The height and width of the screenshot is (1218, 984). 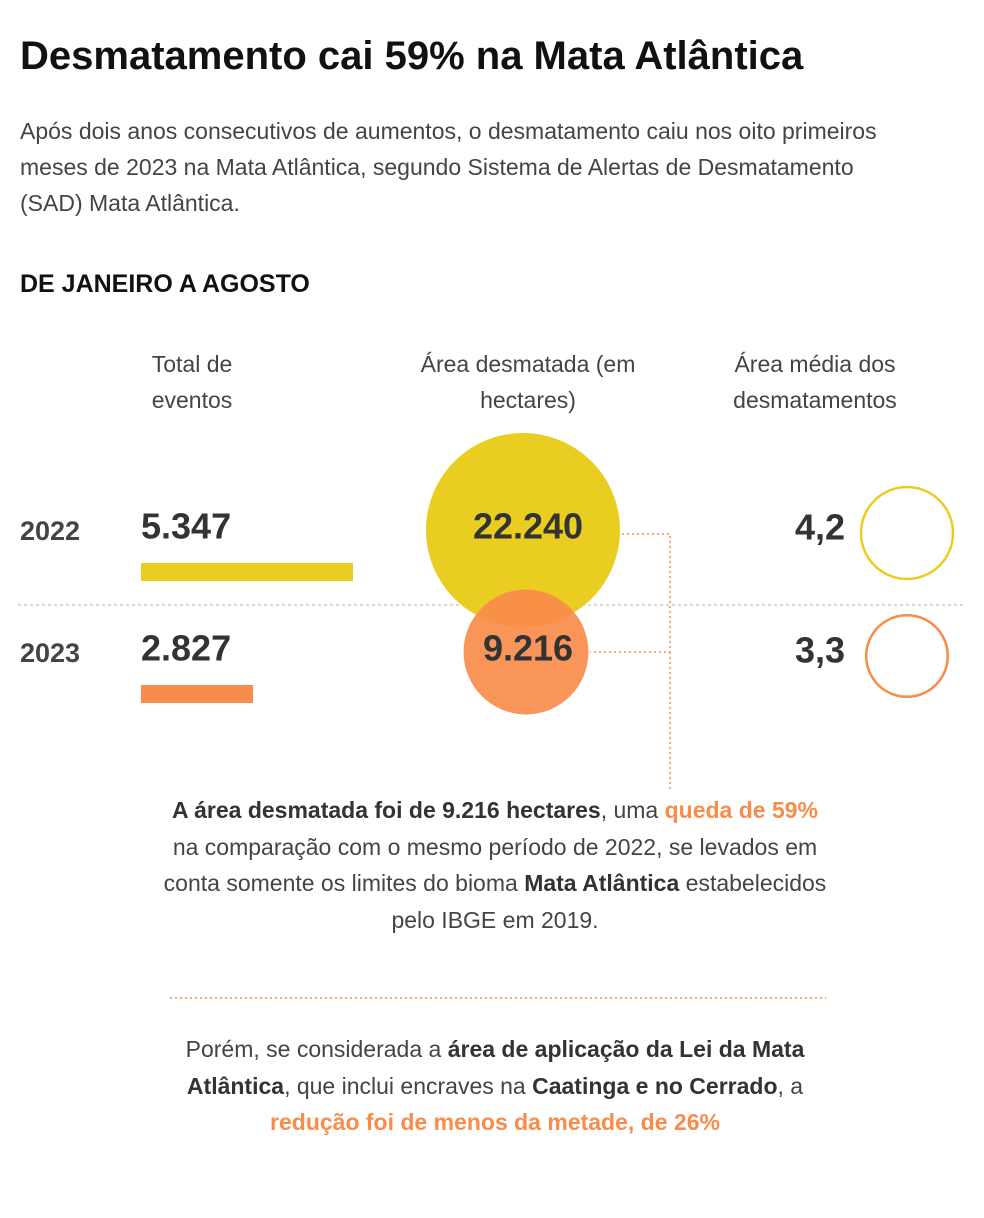 I want to click on note-text: Mata Atlântica, so click(x=602, y=883).